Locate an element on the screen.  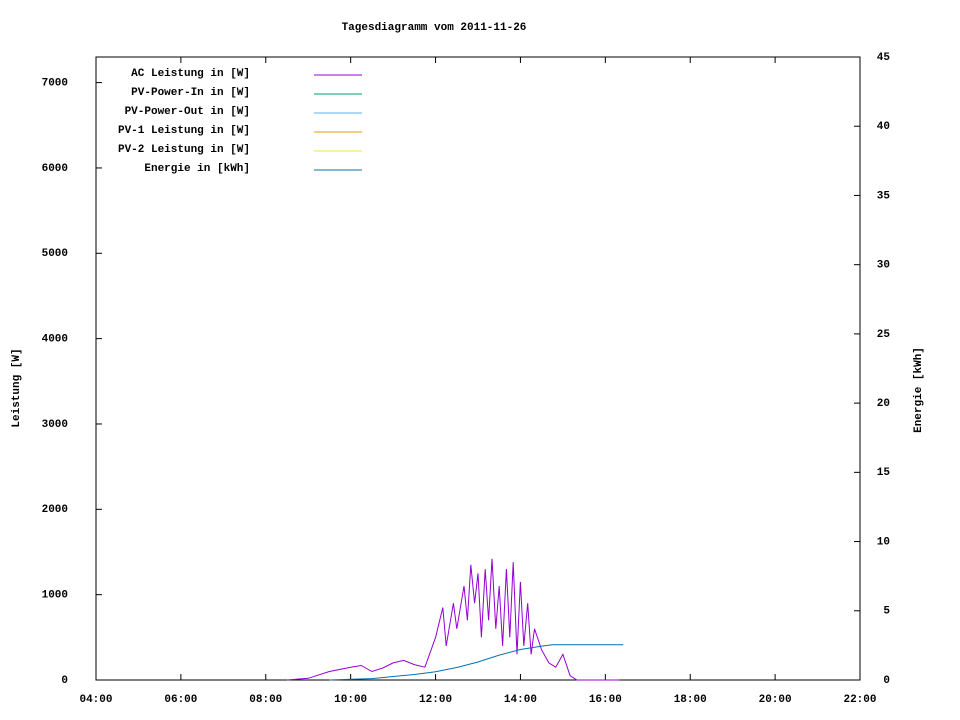
y-tick-label: 3000 is located at coordinates (55, 425).